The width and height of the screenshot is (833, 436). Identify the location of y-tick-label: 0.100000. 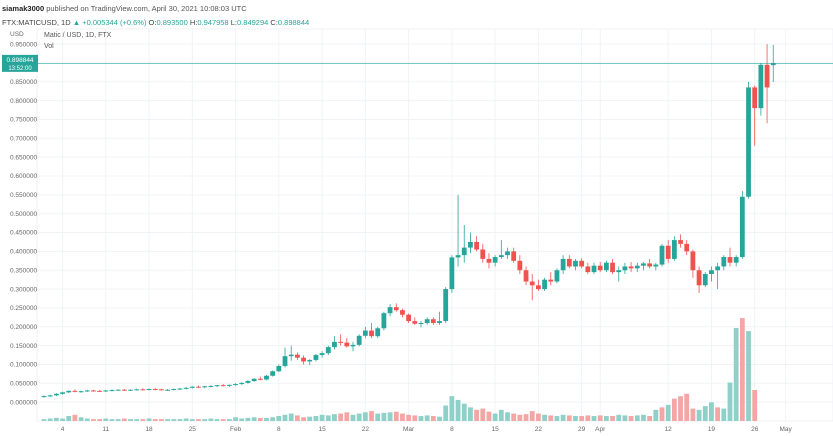
(23, 365).